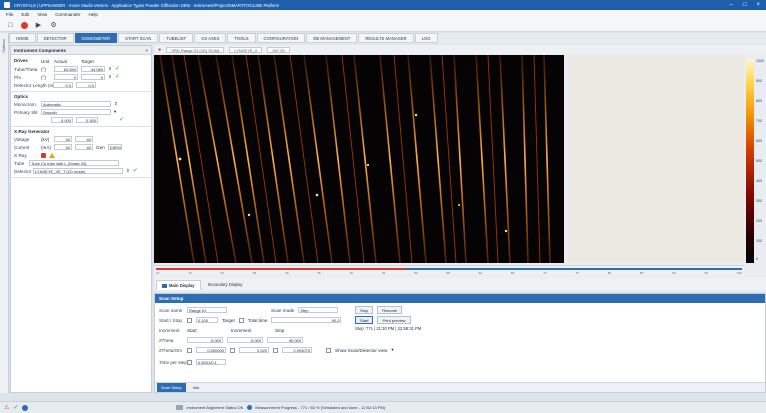 The width and height of the screenshot is (766, 413). What do you see at coordinates (22, 38) in the screenshot?
I see `tab-home: HOME` at bounding box center [22, 38].